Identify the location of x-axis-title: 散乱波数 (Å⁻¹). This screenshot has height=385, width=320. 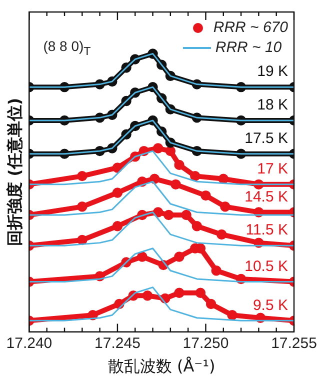
(162, 366).